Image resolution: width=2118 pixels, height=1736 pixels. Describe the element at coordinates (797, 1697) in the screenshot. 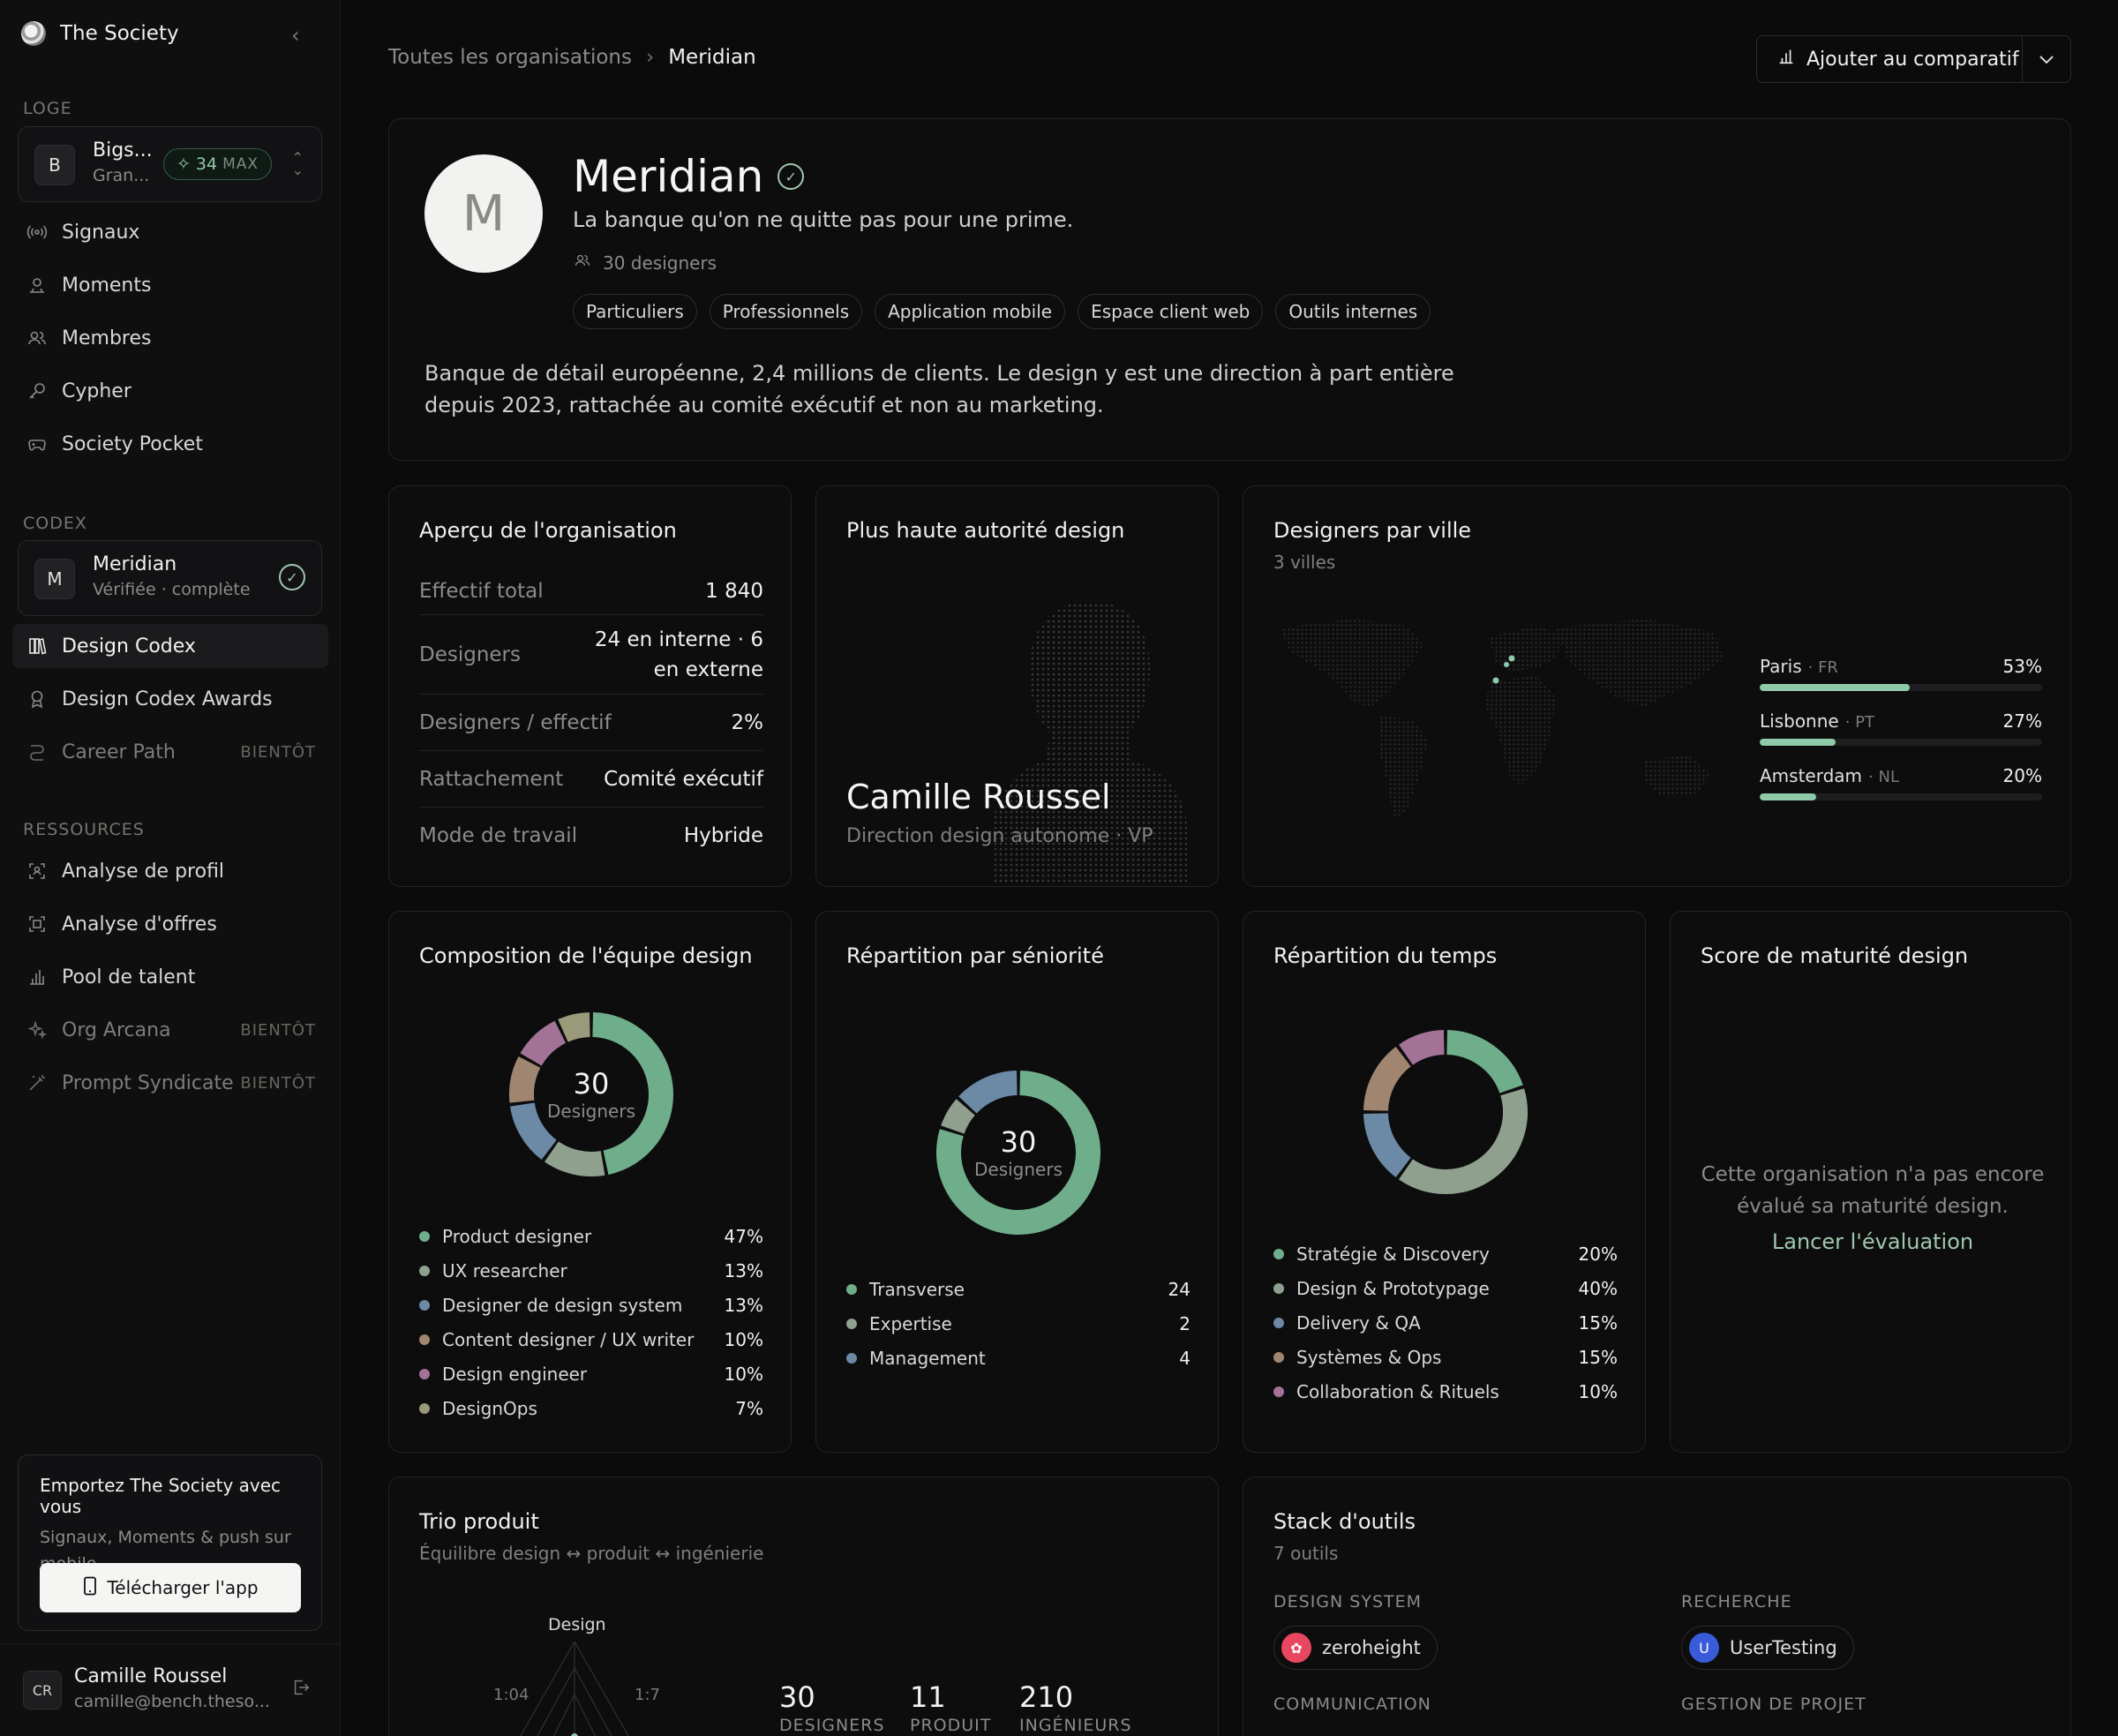

I see `trio-stat-number: 30` at that location.